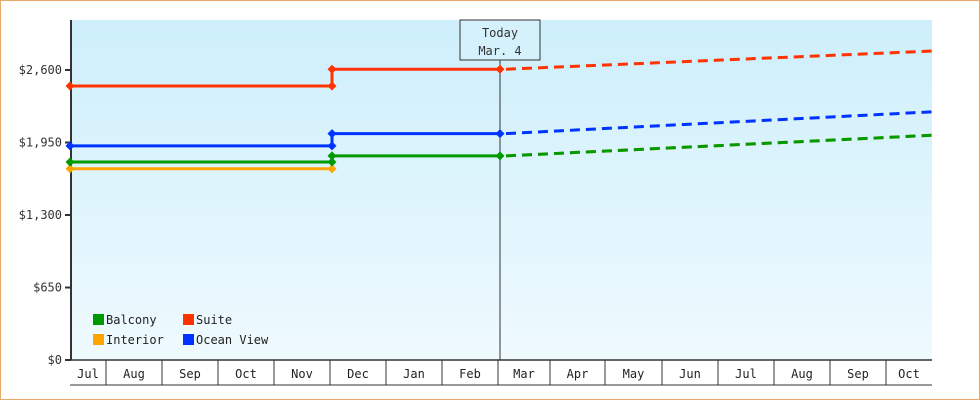 Image resolution: width=980 pixels, height=400 pixels. What do you see at coordinates (188, 339) in the screenshot?
I see `legend-swatch-ocean-view` at bounding box center [188, 339].